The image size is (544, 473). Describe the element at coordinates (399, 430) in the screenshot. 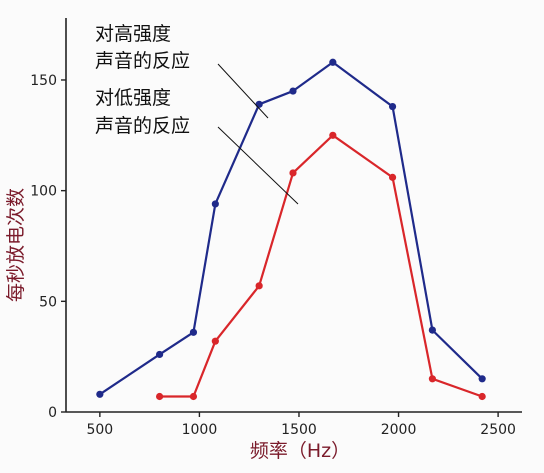

I see `x-tick-label: 2000` at that location.